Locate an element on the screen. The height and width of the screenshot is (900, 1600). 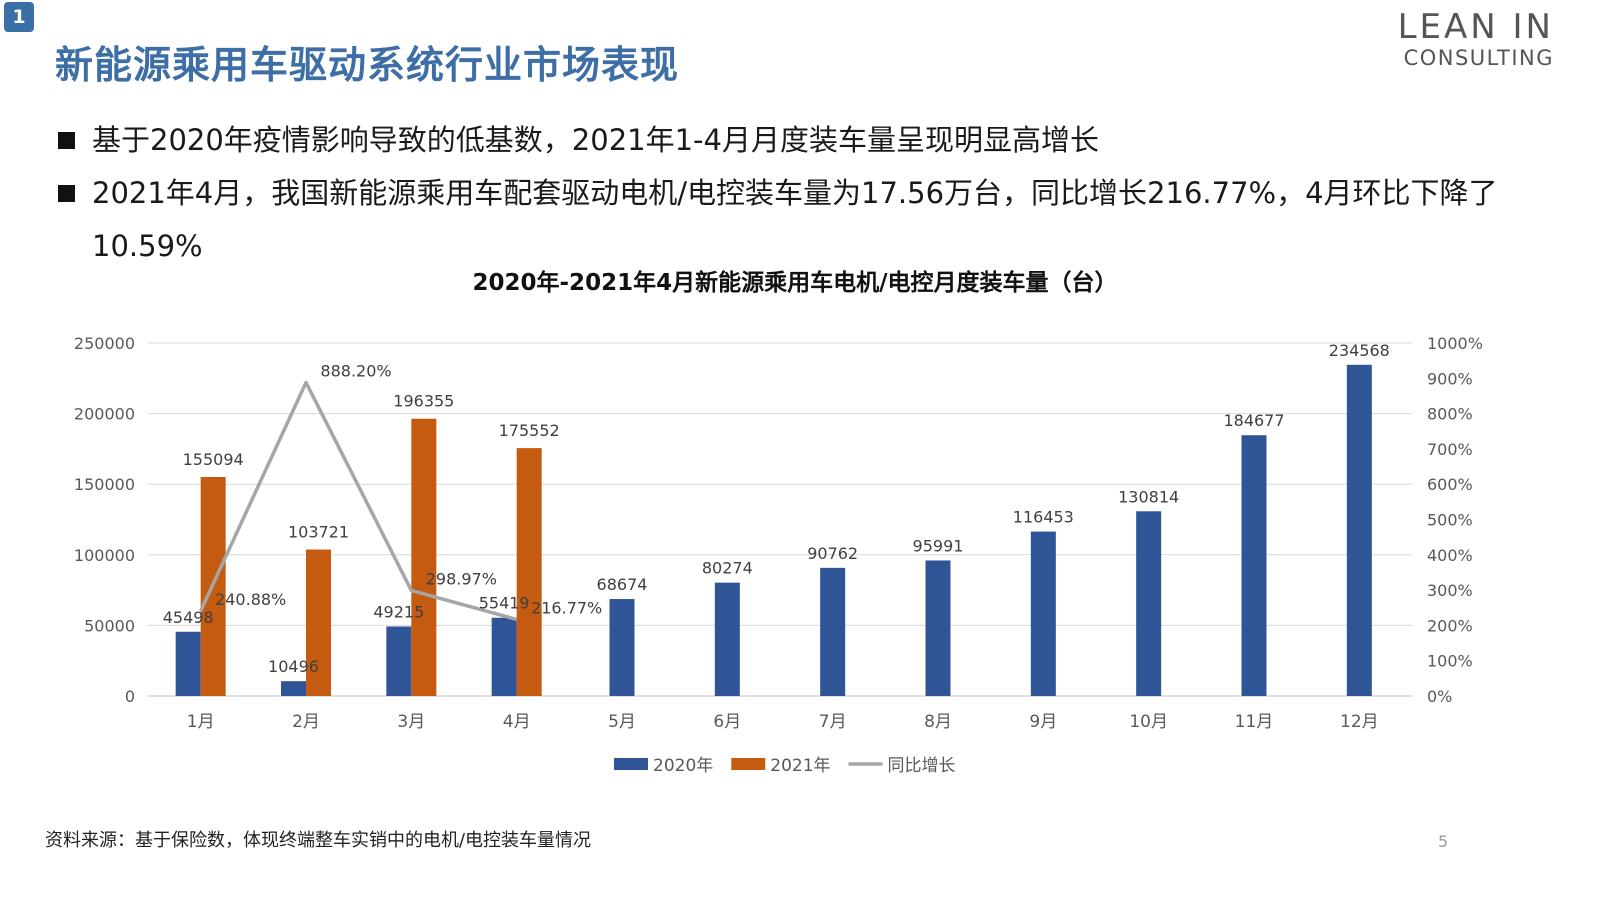
logo-line-2: CONSULTING is located at coordinates (1478, 58).